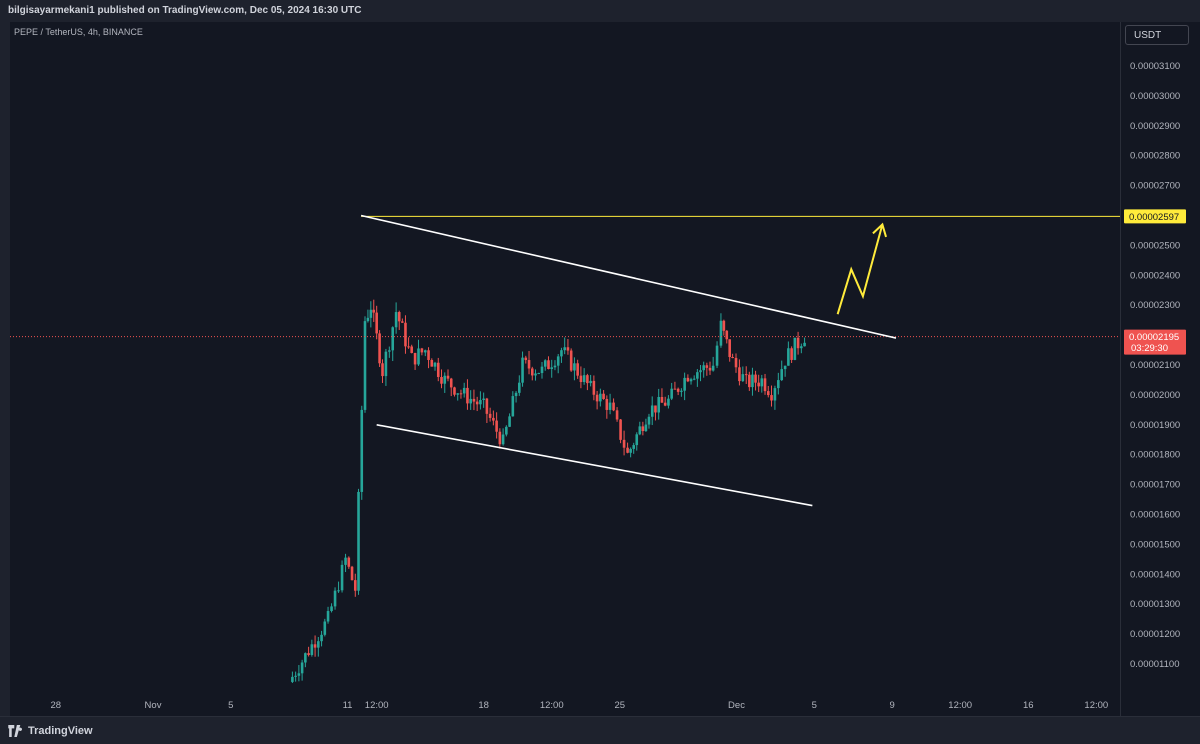 The height and width of the screenshot is (744, 1200). What do you see at coordinates (60, 731) in the screenshot?
I see `brand-name: TradingView` at bounding box center [60, 731].